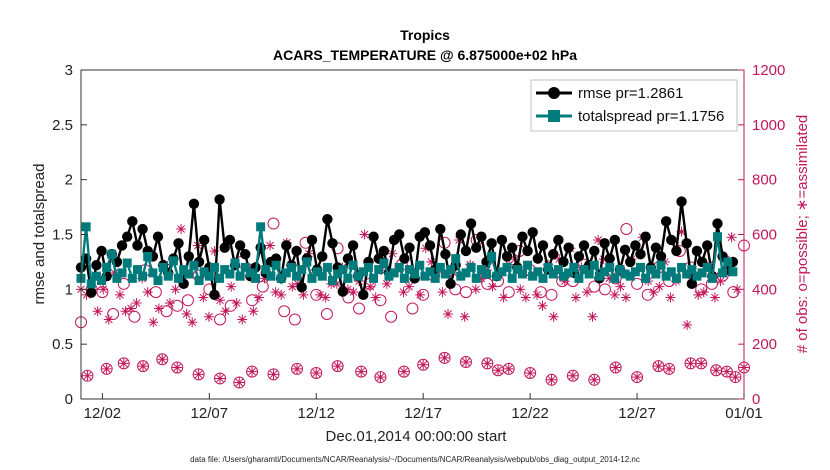 The width and height of the screenshot is (830, 470). I want to click on y-tick-label: 3, so click(69, 70).